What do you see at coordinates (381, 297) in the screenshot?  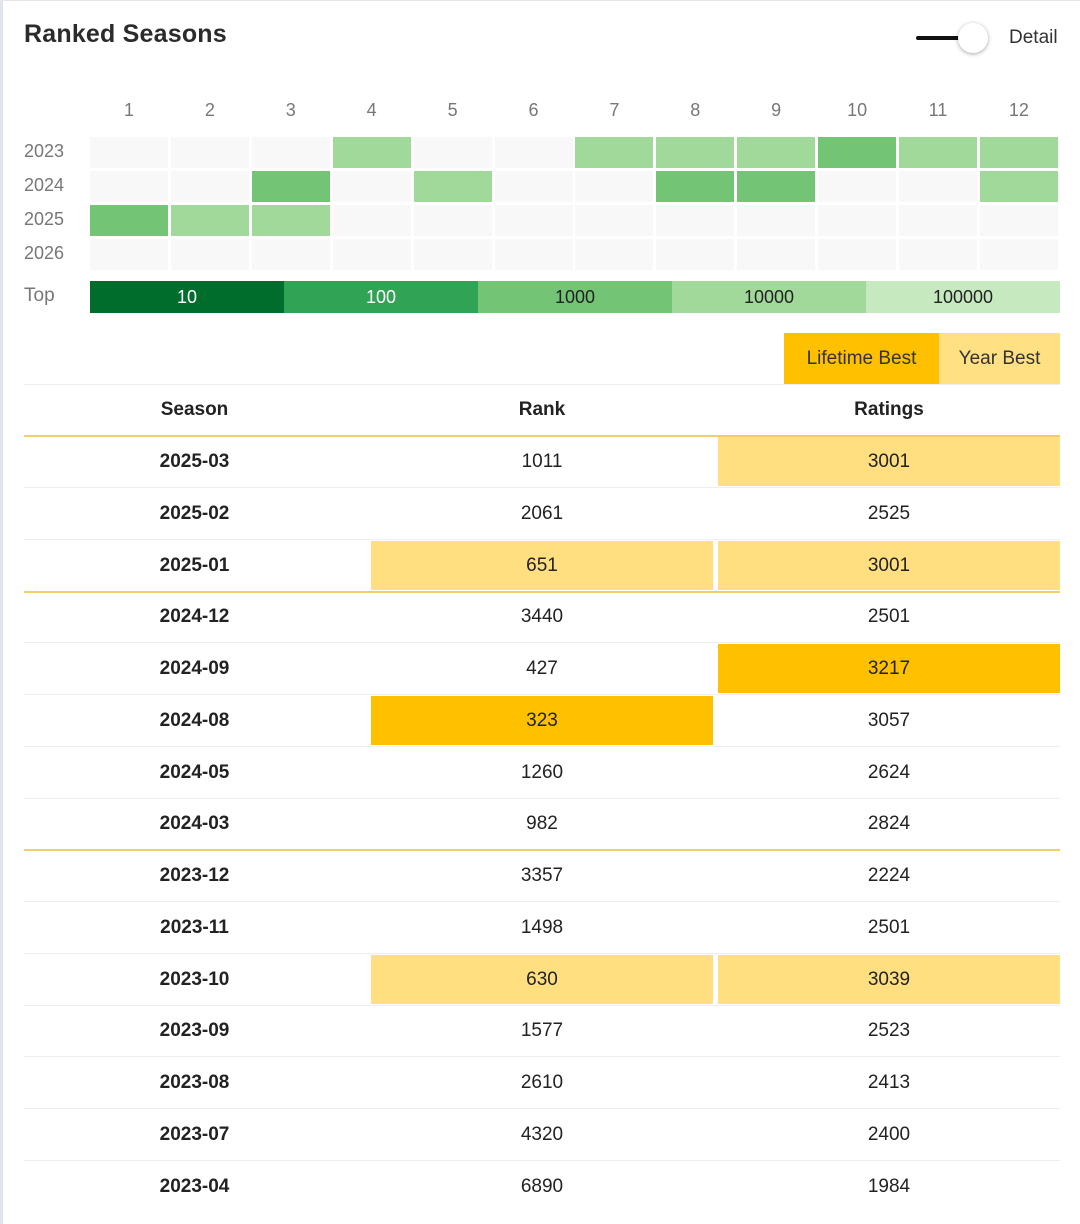 I see `legend-item: 100` at bounding box center [381, 297].